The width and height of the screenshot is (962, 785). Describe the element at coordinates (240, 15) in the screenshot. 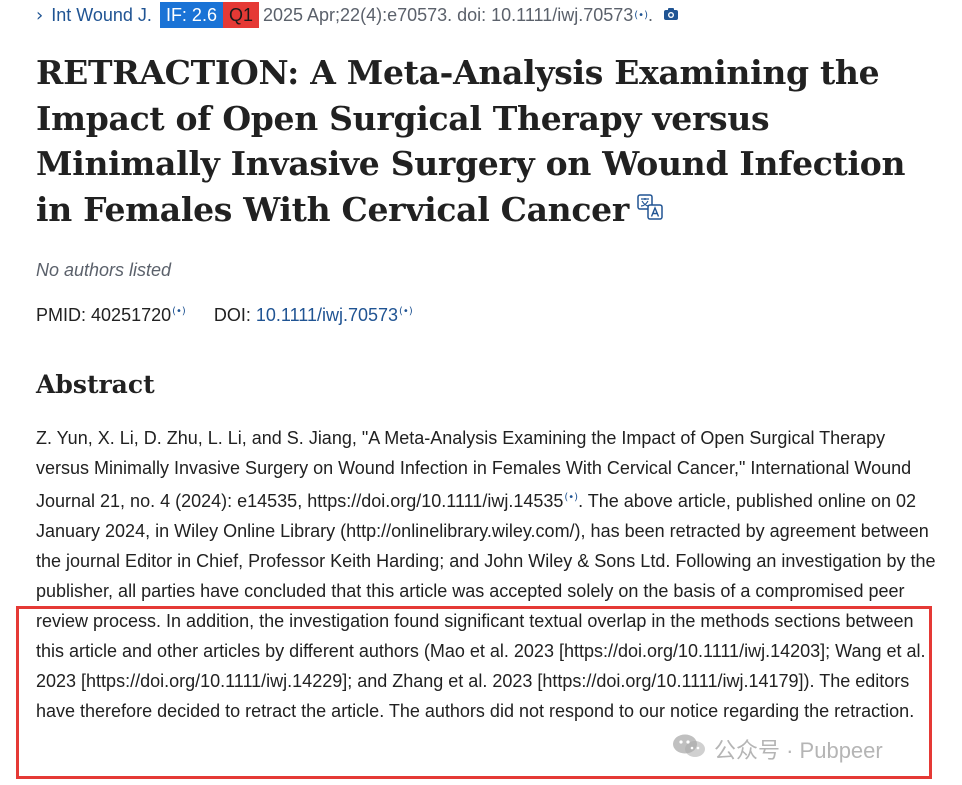

I see `quartile-badge: Q1` at that location.